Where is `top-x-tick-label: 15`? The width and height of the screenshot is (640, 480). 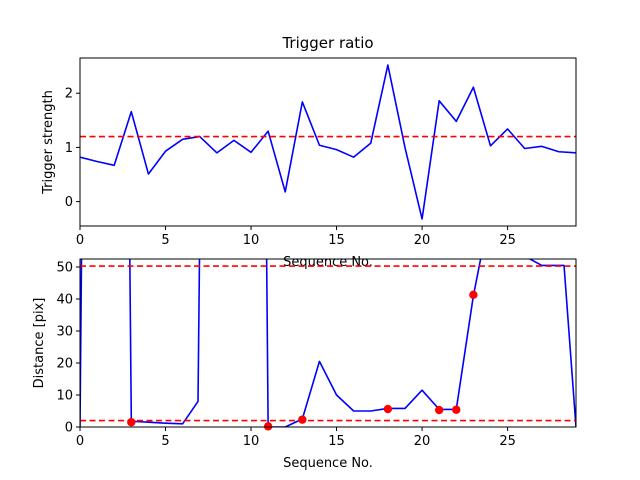
top-x-tick-label: 15 is located at coordinates (336, 240).